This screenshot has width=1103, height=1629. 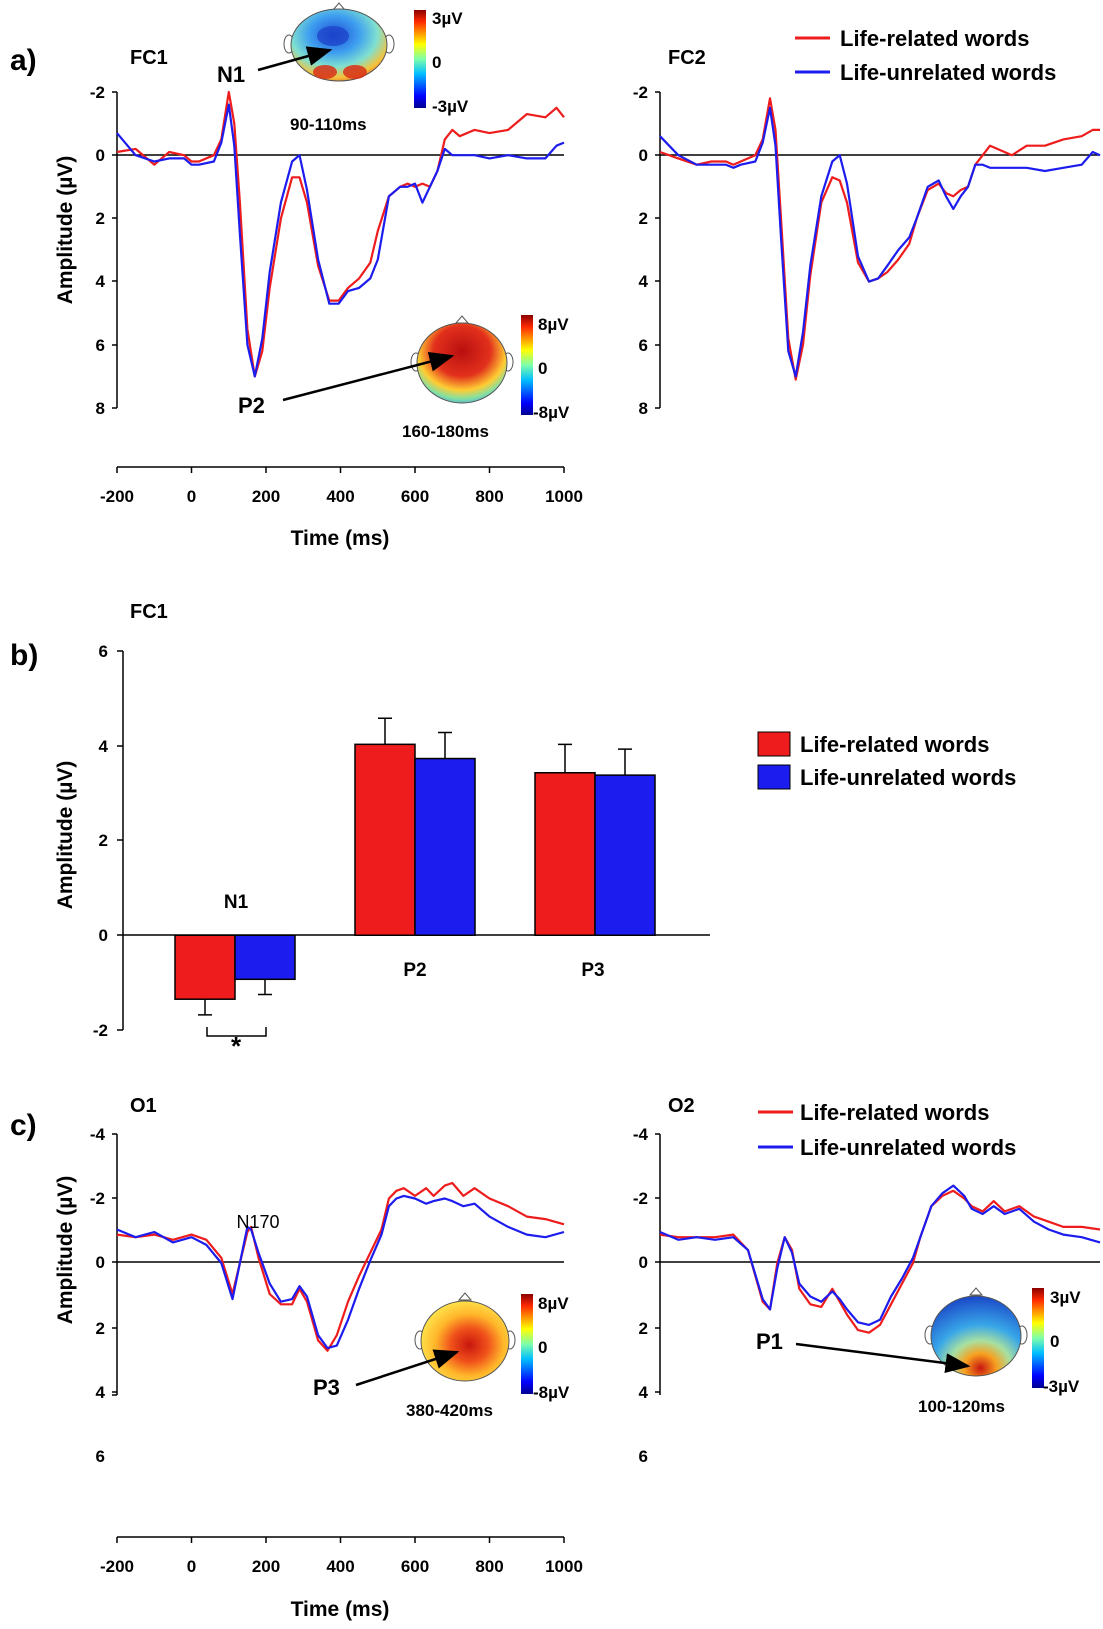 I want to click on panel-c-ylabel: Amplitude (µV), so click(x=65, y=1250).